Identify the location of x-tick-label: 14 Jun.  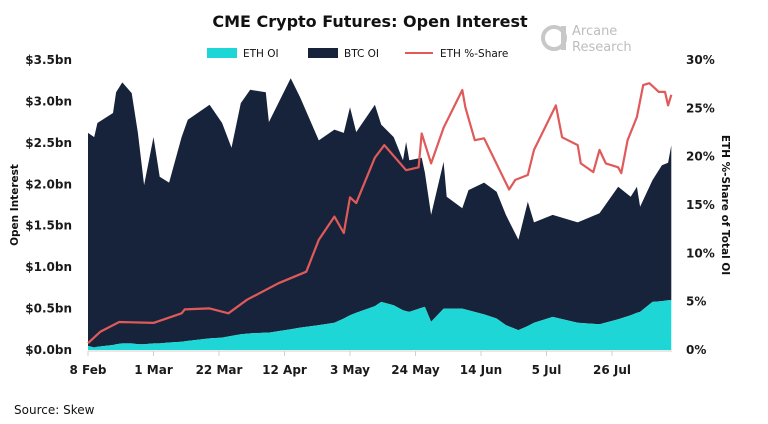
(481, 370).